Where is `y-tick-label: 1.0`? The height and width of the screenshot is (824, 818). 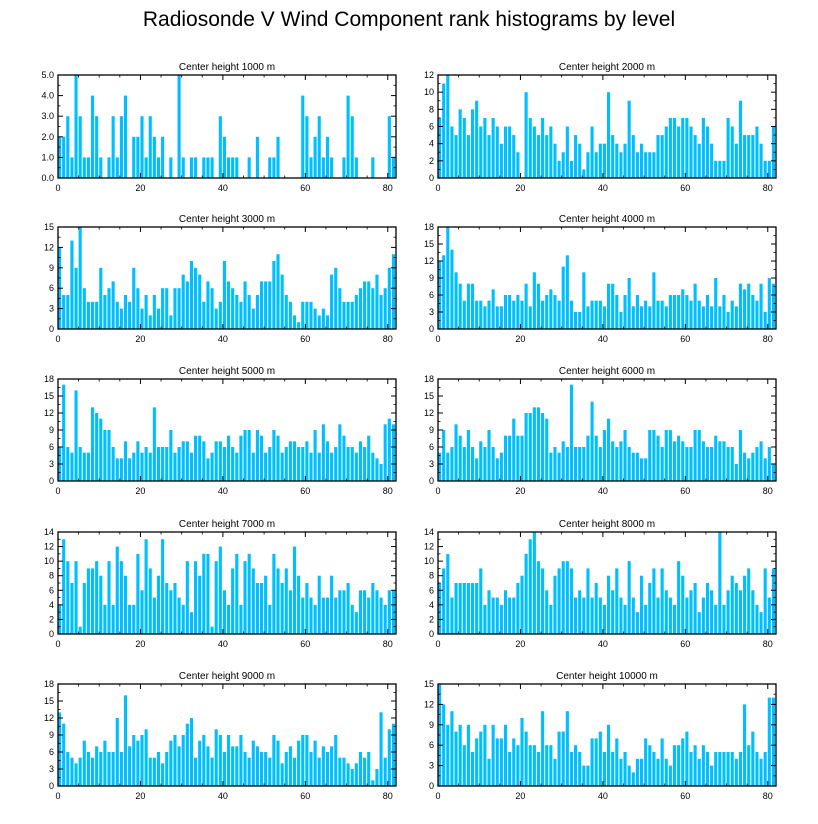 y-tick-label: 1.0 is located at coordinates (47, 157).